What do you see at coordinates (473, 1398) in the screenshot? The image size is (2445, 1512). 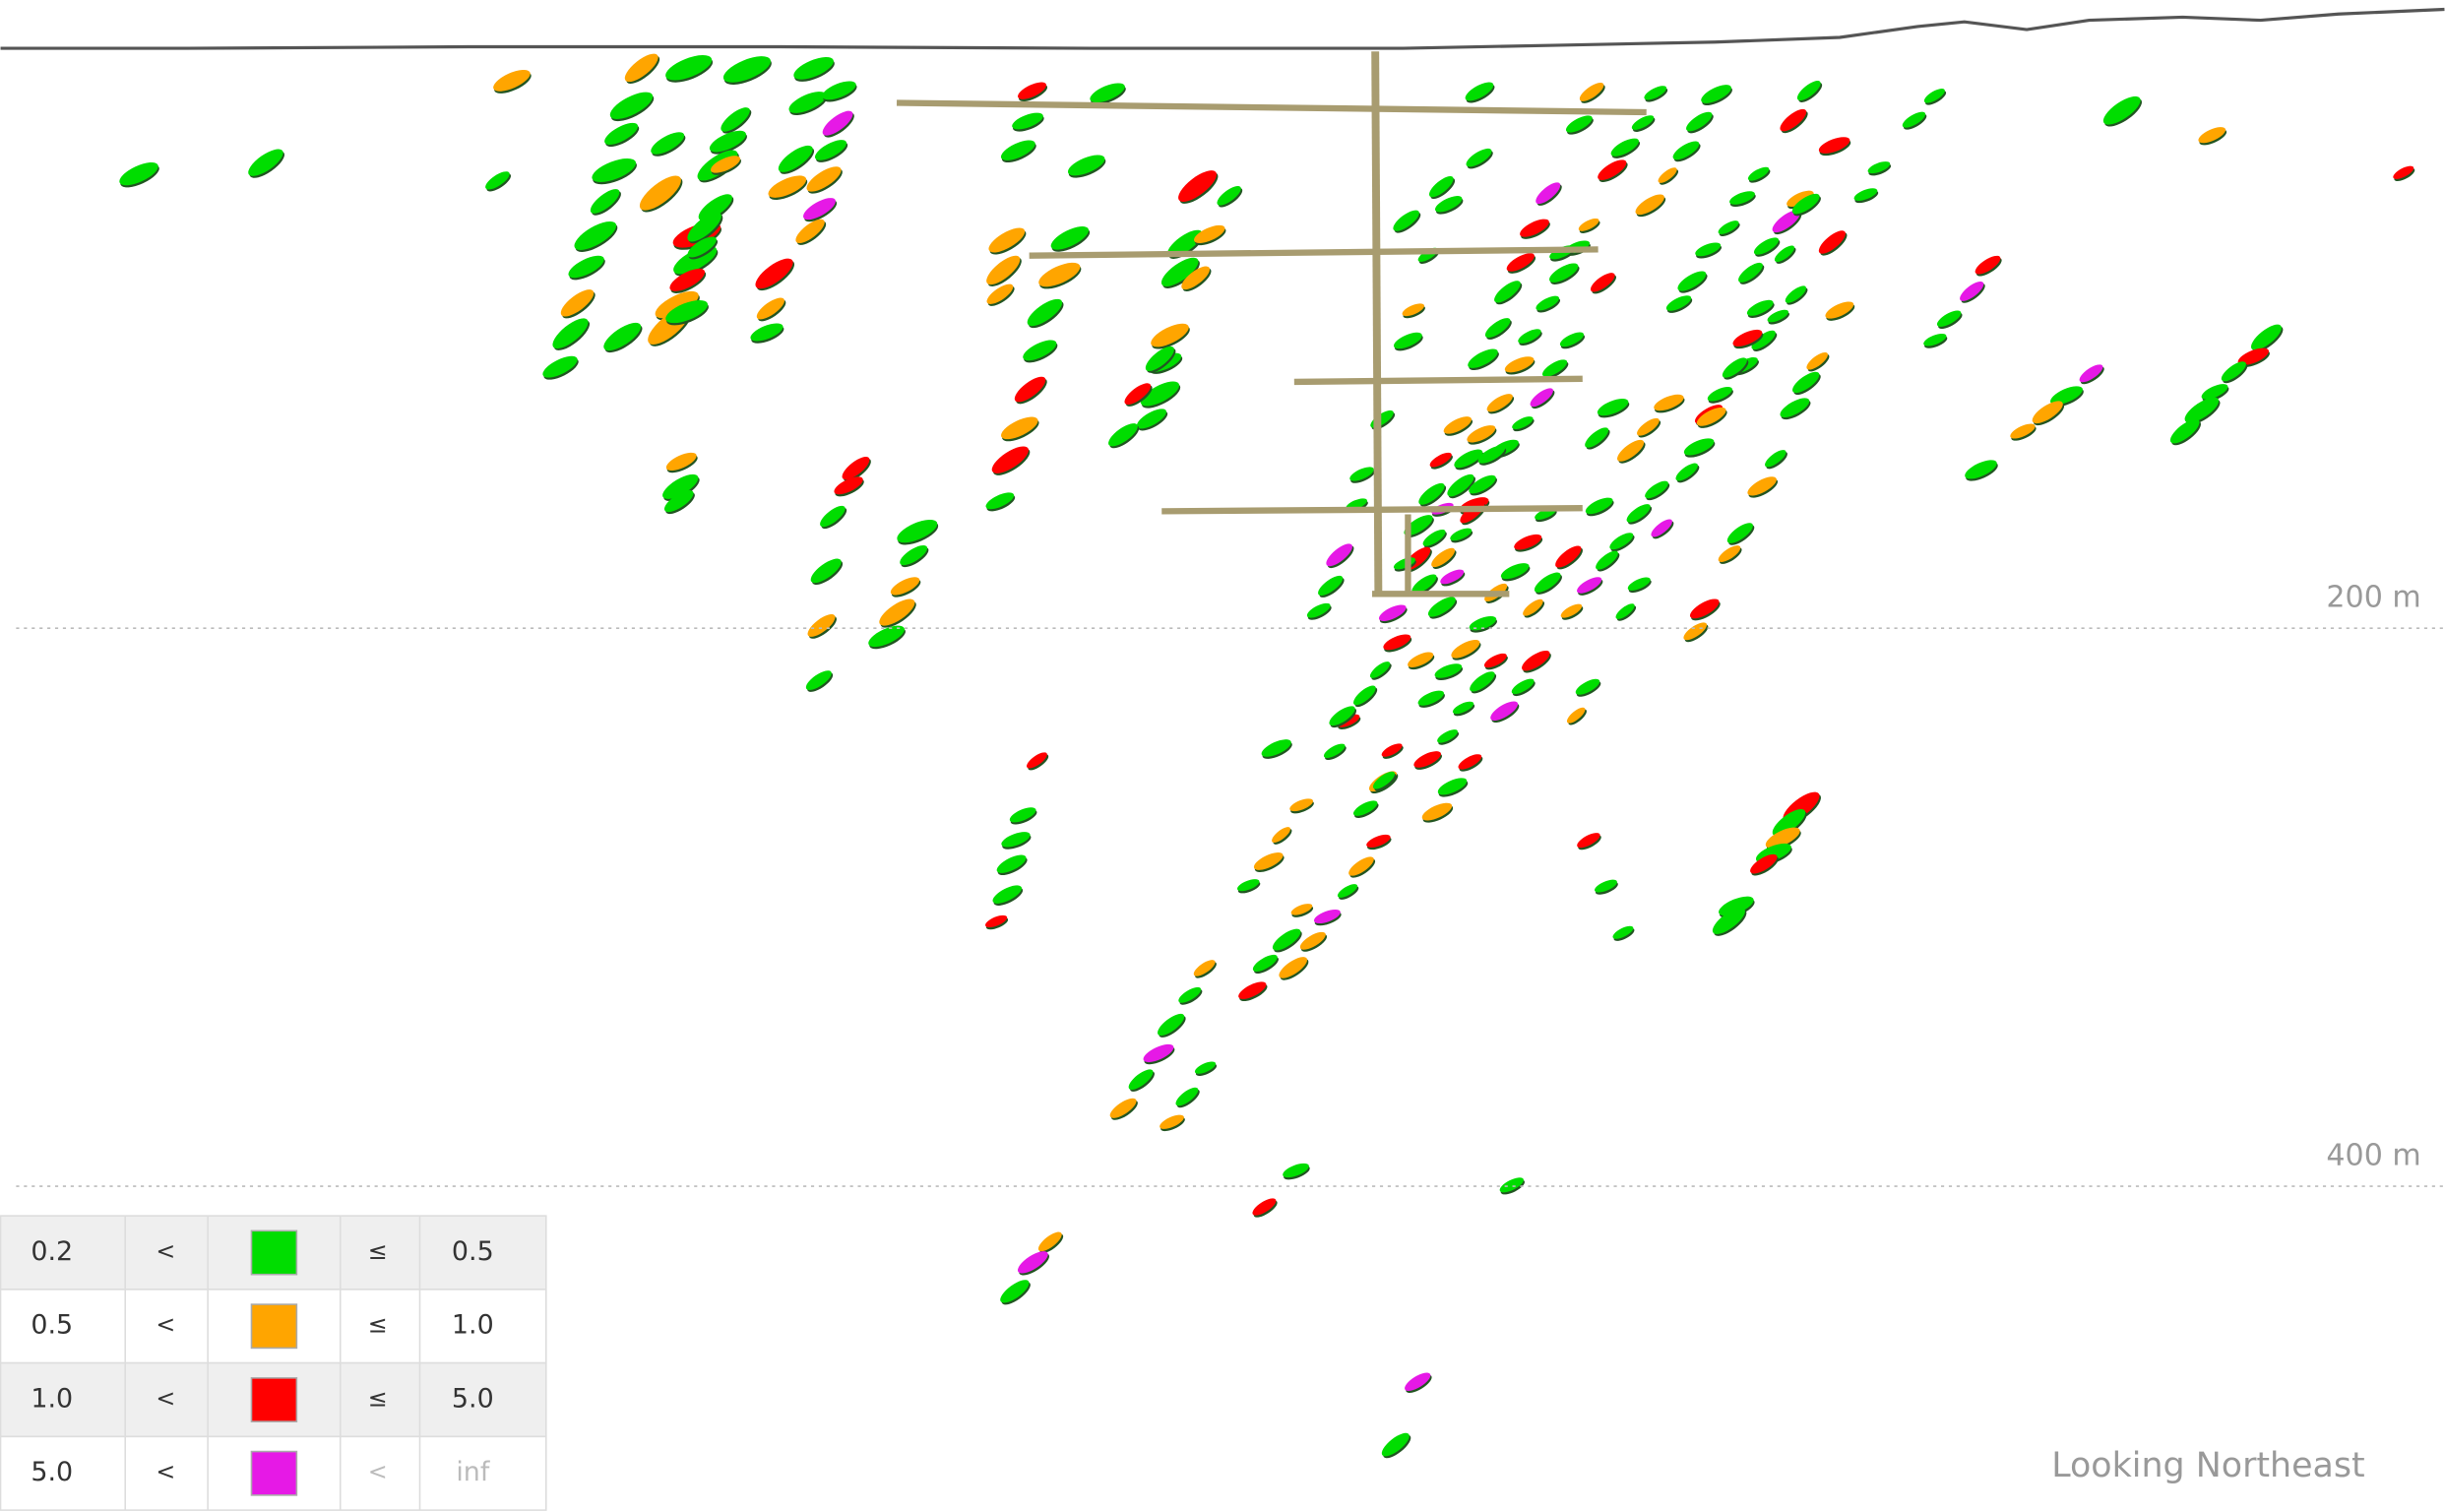 I see `legend-to: 5.0` at bounding box center [473, 1398].